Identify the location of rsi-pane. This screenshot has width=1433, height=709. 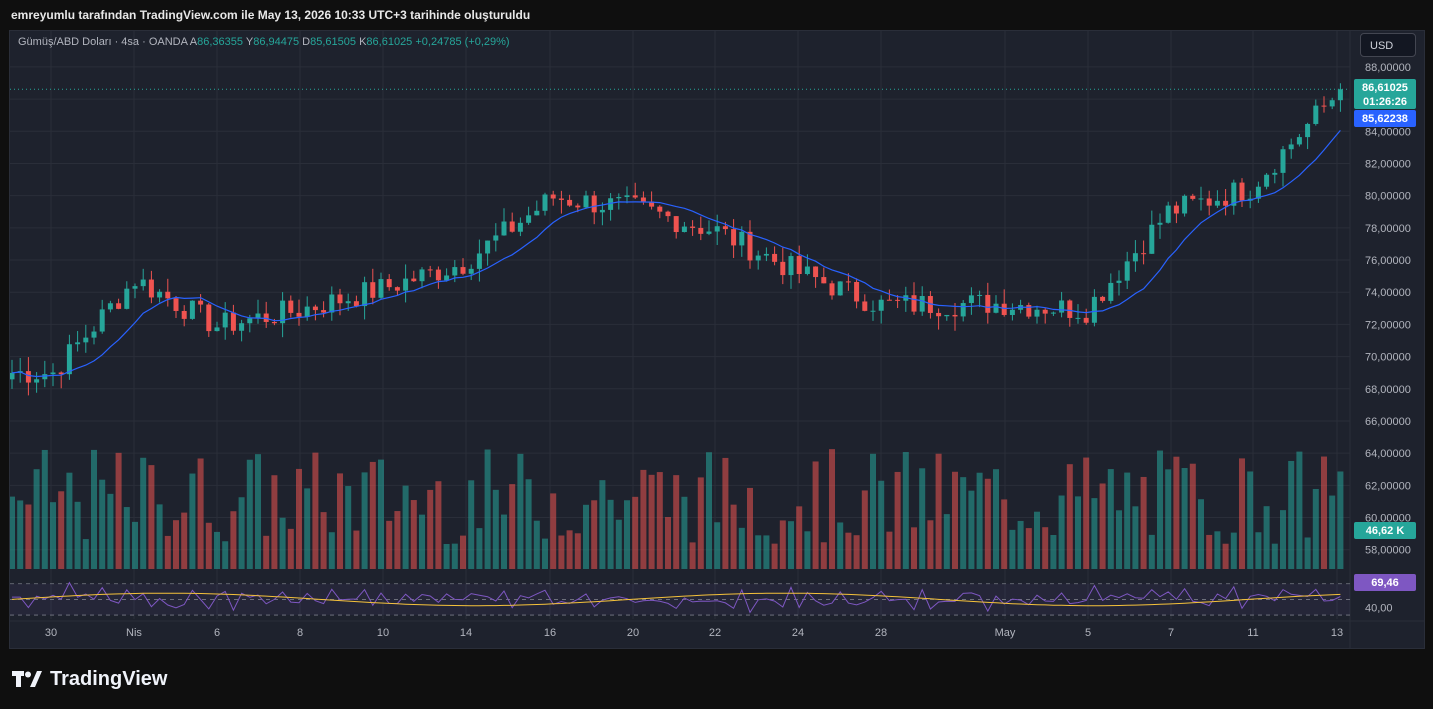
(680, 598).